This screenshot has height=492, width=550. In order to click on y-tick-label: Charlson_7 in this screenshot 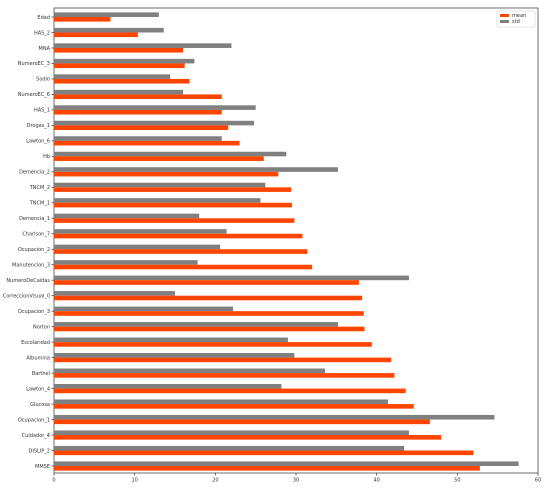, I will do `click(36, 235)`.